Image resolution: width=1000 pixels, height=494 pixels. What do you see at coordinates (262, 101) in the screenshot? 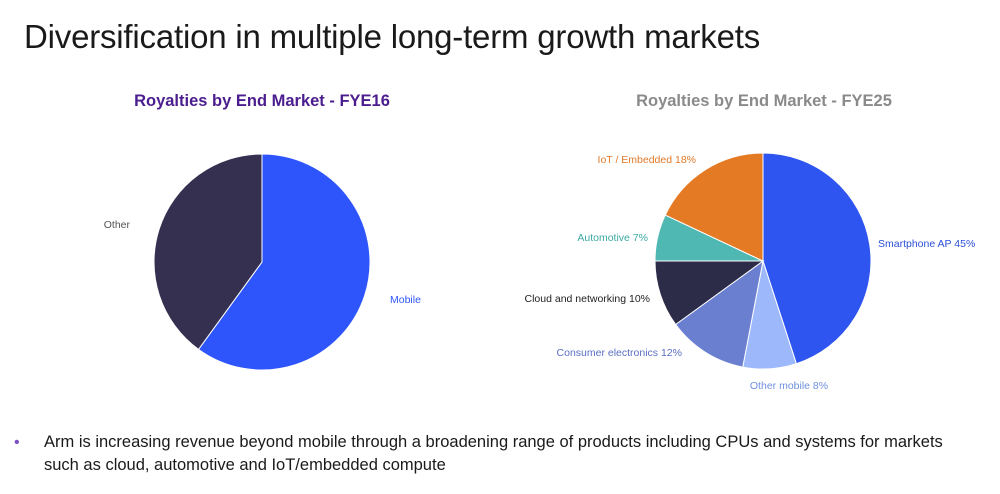
I see `fye16-chart-title: Royalties by End Market - FYE16` at bounding box center [262, 101].